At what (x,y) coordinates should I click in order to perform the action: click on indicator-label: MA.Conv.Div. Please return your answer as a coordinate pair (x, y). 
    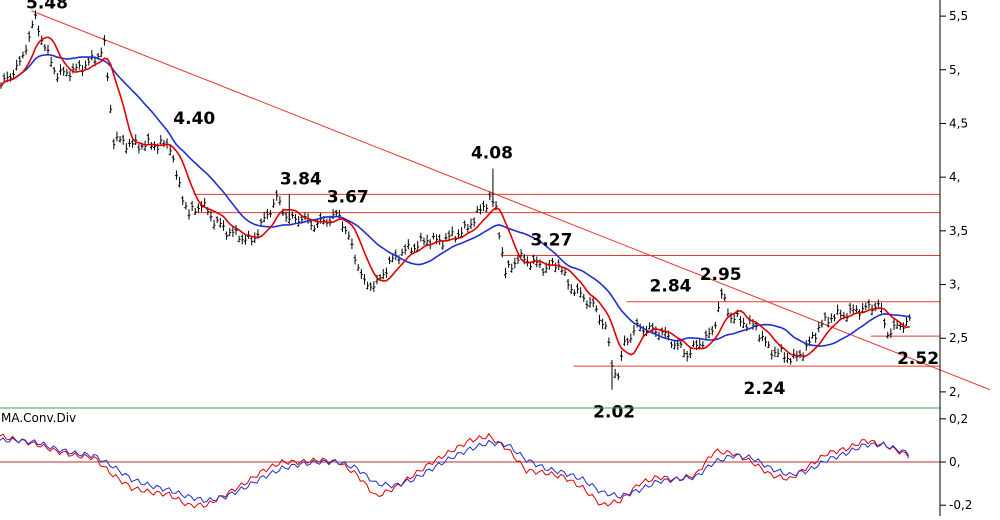
    Looking at the image, I should click on (38, 418).